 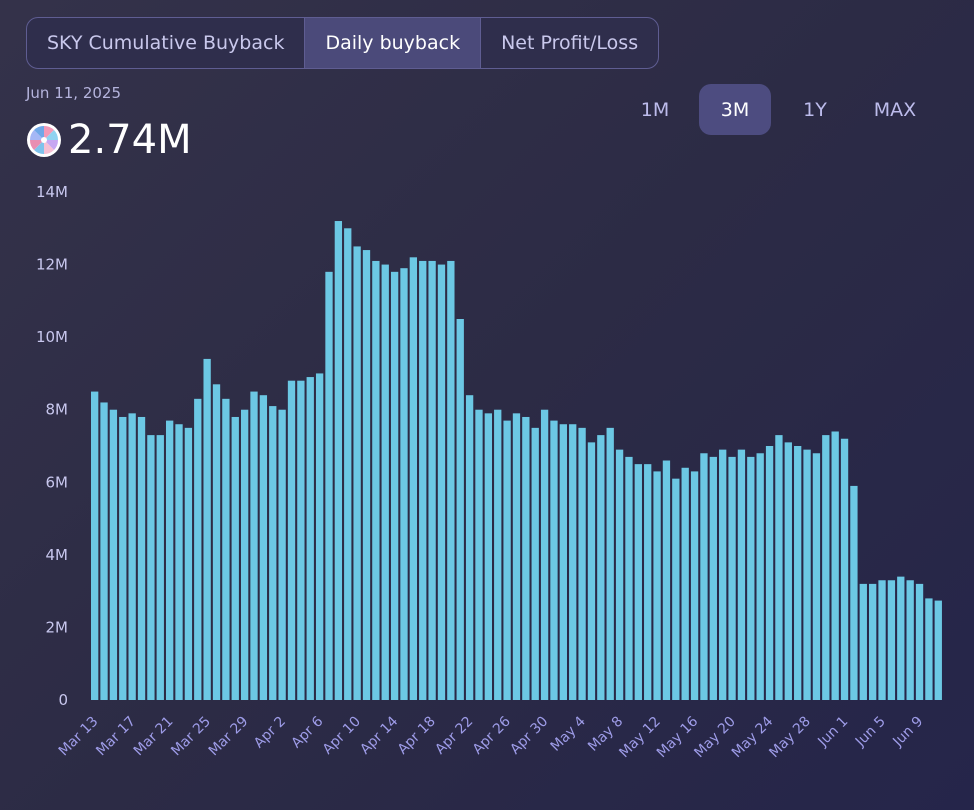 I want to click on x-tick-label: Apr 18, so click(x=417, y=736).